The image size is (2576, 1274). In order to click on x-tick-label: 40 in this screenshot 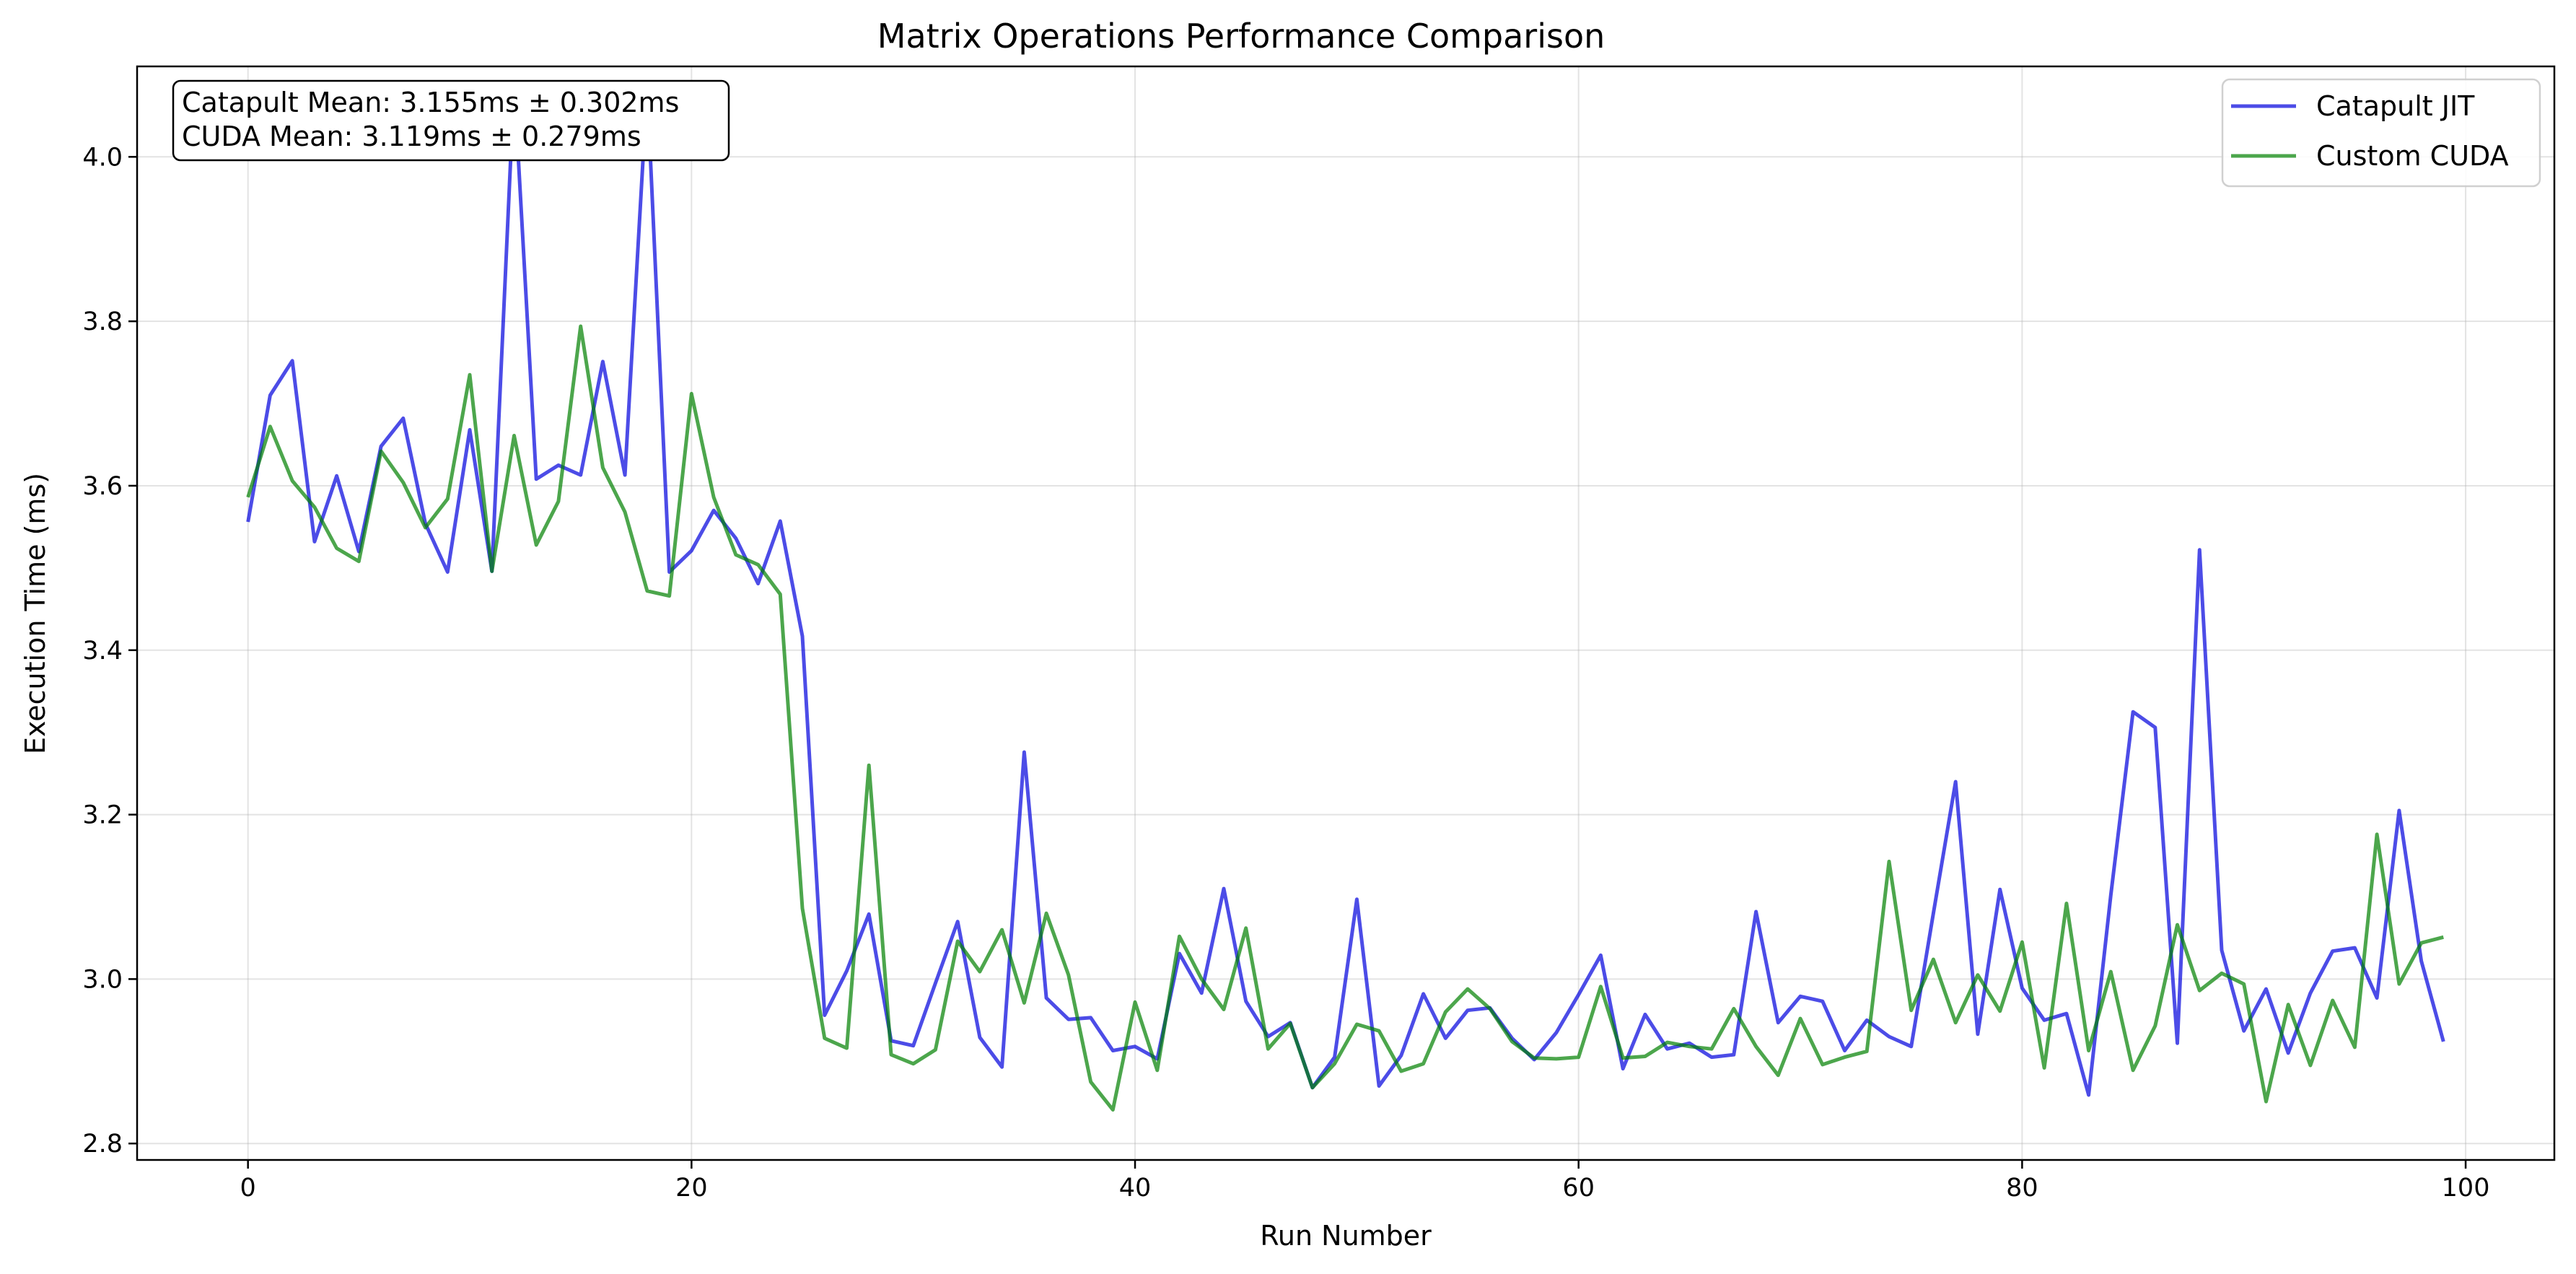, I will do `click(1135, 1189)`.